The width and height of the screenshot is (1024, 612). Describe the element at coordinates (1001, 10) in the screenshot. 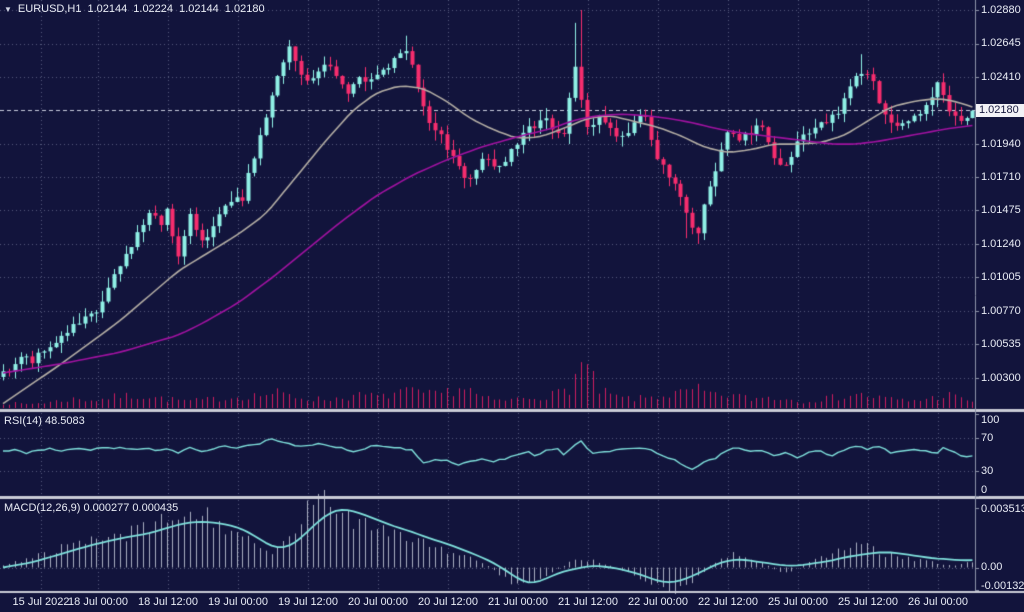

I see `price-axis-label: 1.02880` at that location.